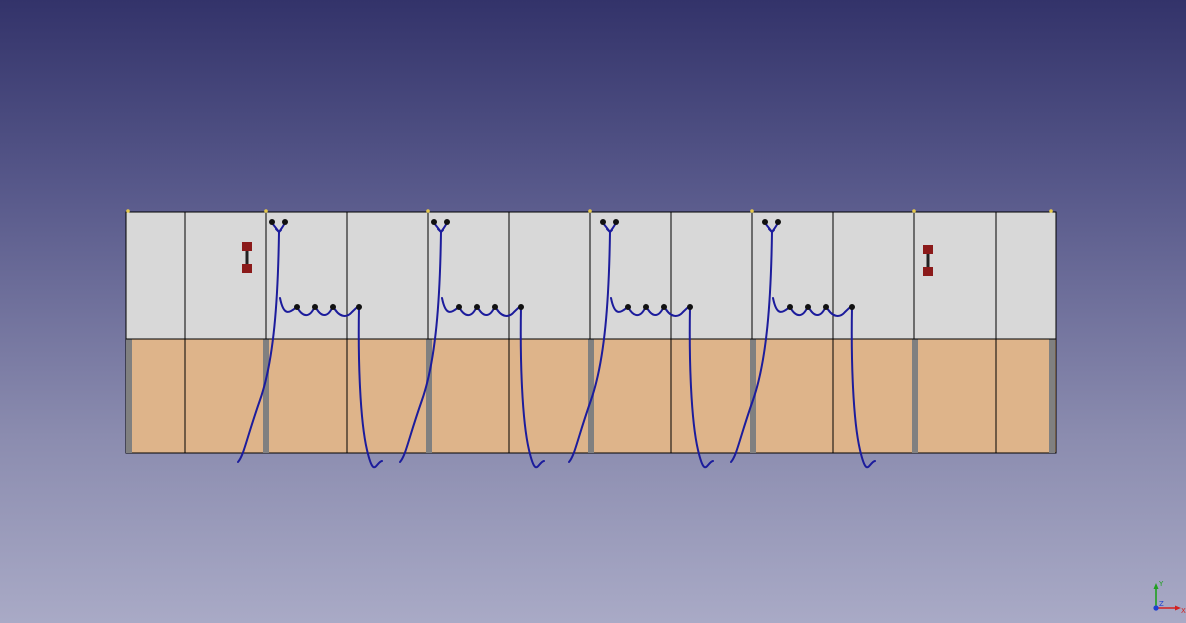 The image size is (1186, 623). What do you see at coordinates (1156, 608) in the screenshot?
I see `z-axis-dot` at bounding box center [1156, 608].